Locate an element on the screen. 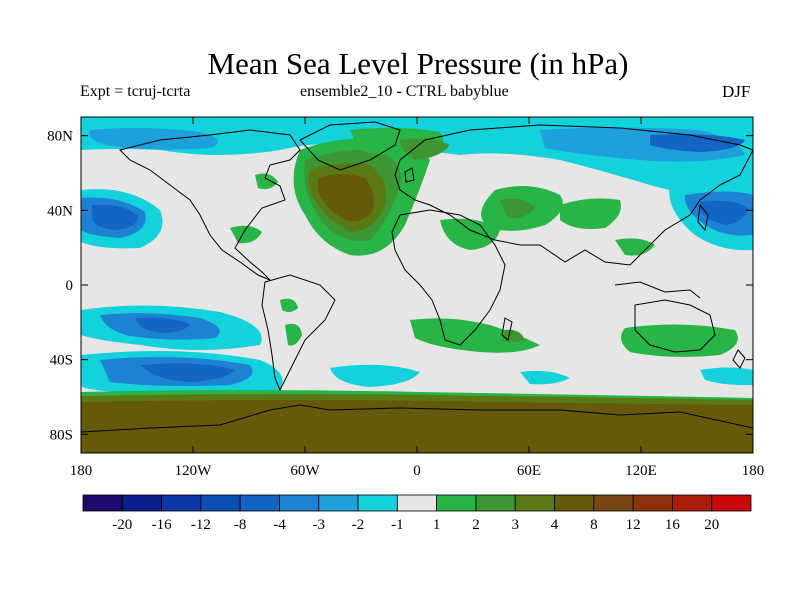 This screenshot has height=600, width=800. lat-label: 0 is located at coordinates (70, 286).